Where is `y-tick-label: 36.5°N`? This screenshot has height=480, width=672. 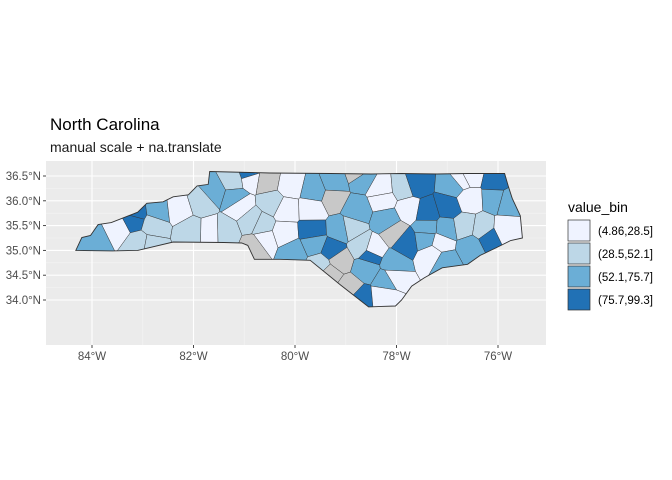
y-tick-label: 36.5°N is located at coordinates (23, 177).